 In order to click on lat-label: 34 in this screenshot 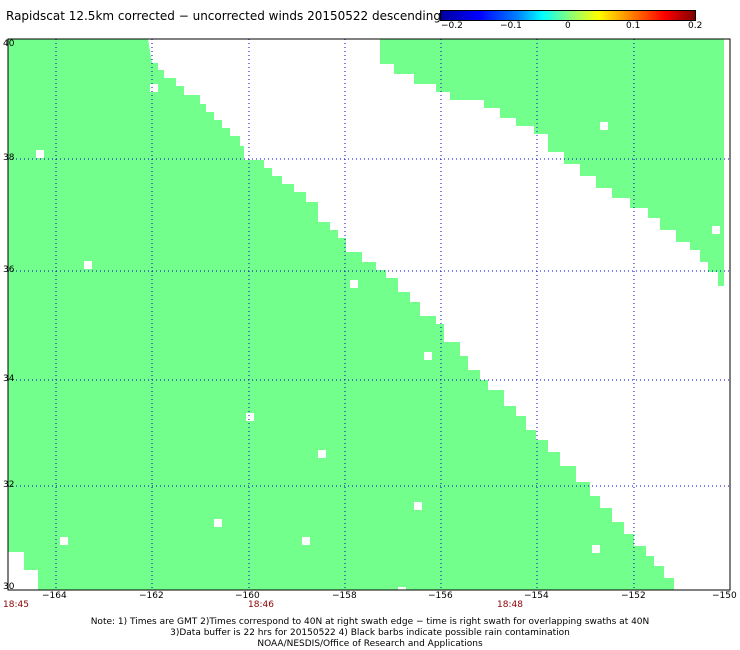, I will do `click(9, 379)`.